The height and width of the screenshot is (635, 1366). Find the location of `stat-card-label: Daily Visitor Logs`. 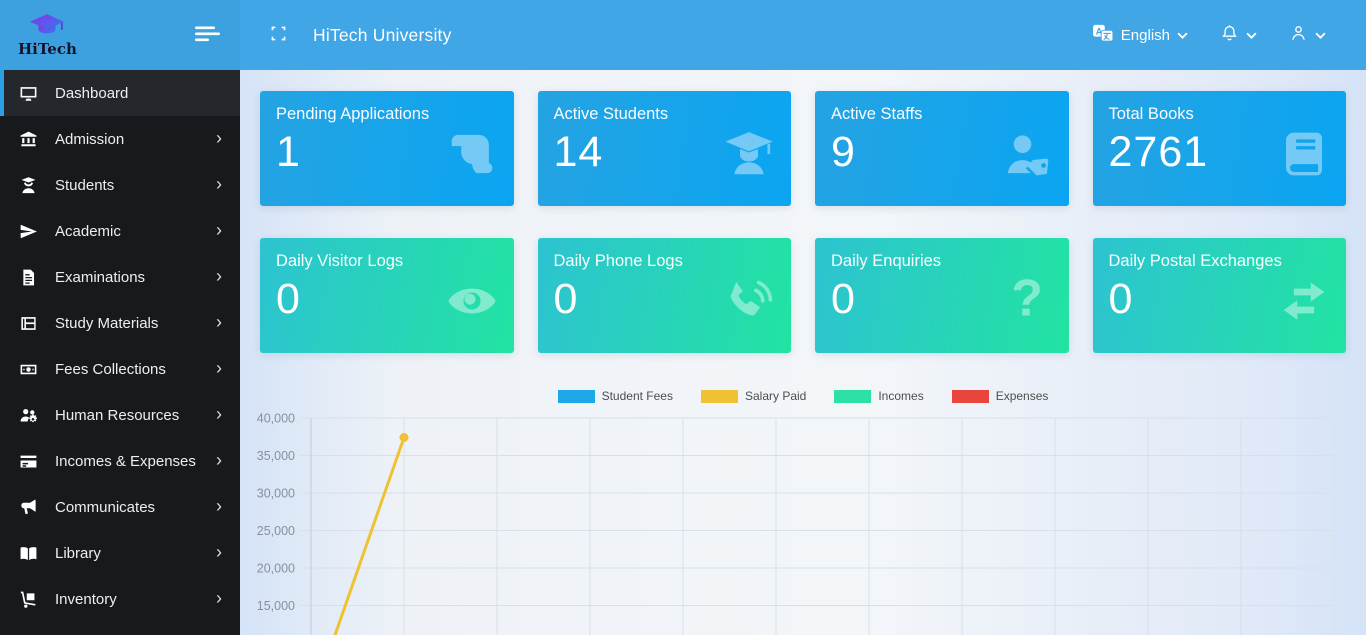

stat-card-label: Daily Visitor Logs is located at coordinates (340, 261).